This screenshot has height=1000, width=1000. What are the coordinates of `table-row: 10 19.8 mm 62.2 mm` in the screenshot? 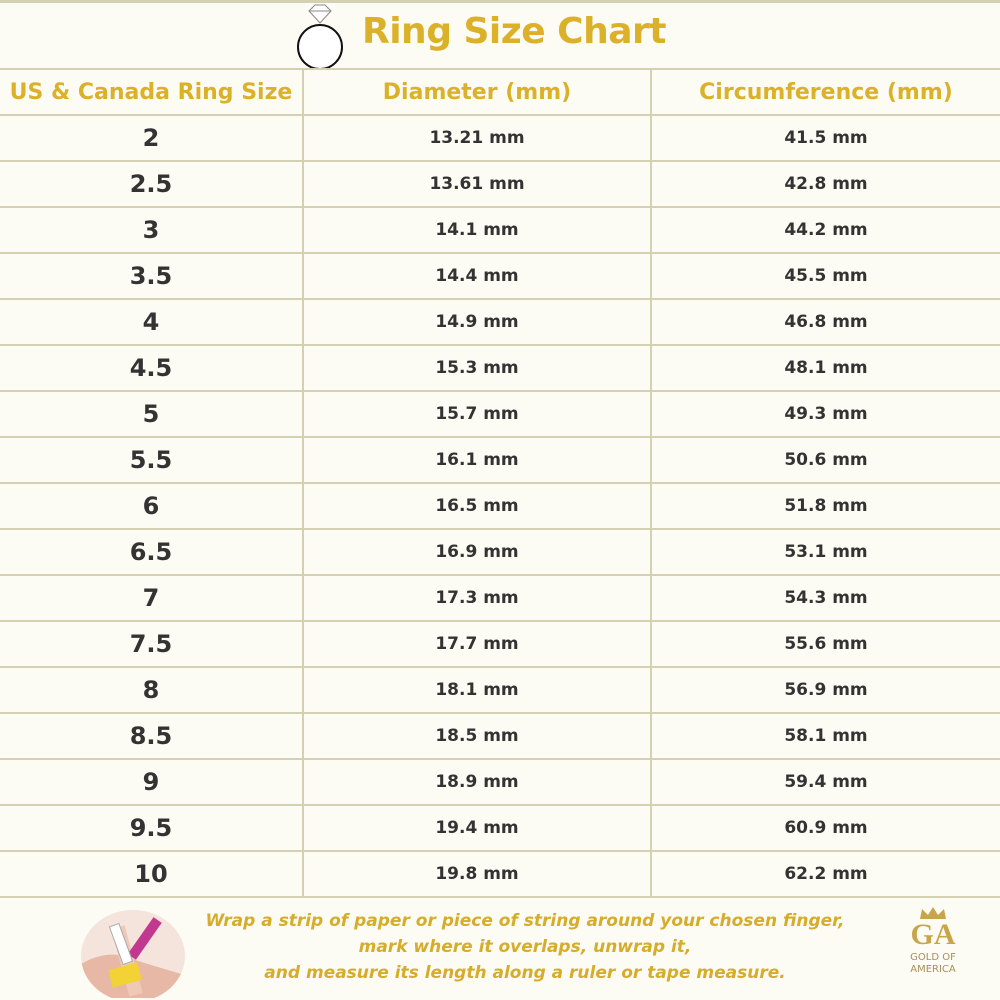 It's located at (500, 874).